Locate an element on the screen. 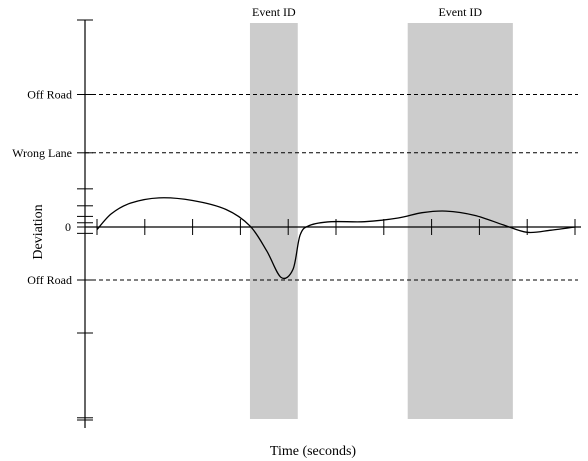 Image resolution: width=588 pixels, height=461 pixels. series-layer is located at coordinates (336, 238).